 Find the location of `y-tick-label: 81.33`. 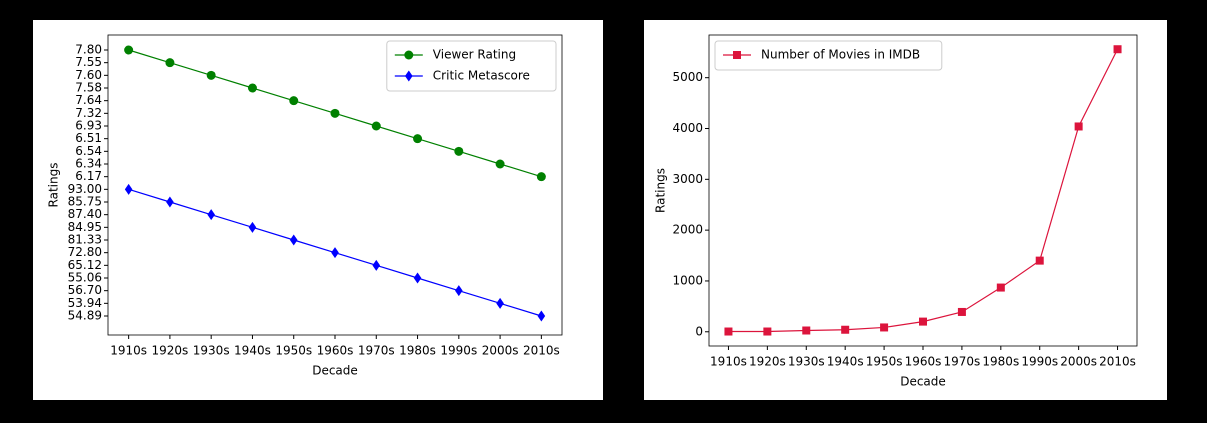

y-tick-label: 81.33 is located at coordinates (85, 240).